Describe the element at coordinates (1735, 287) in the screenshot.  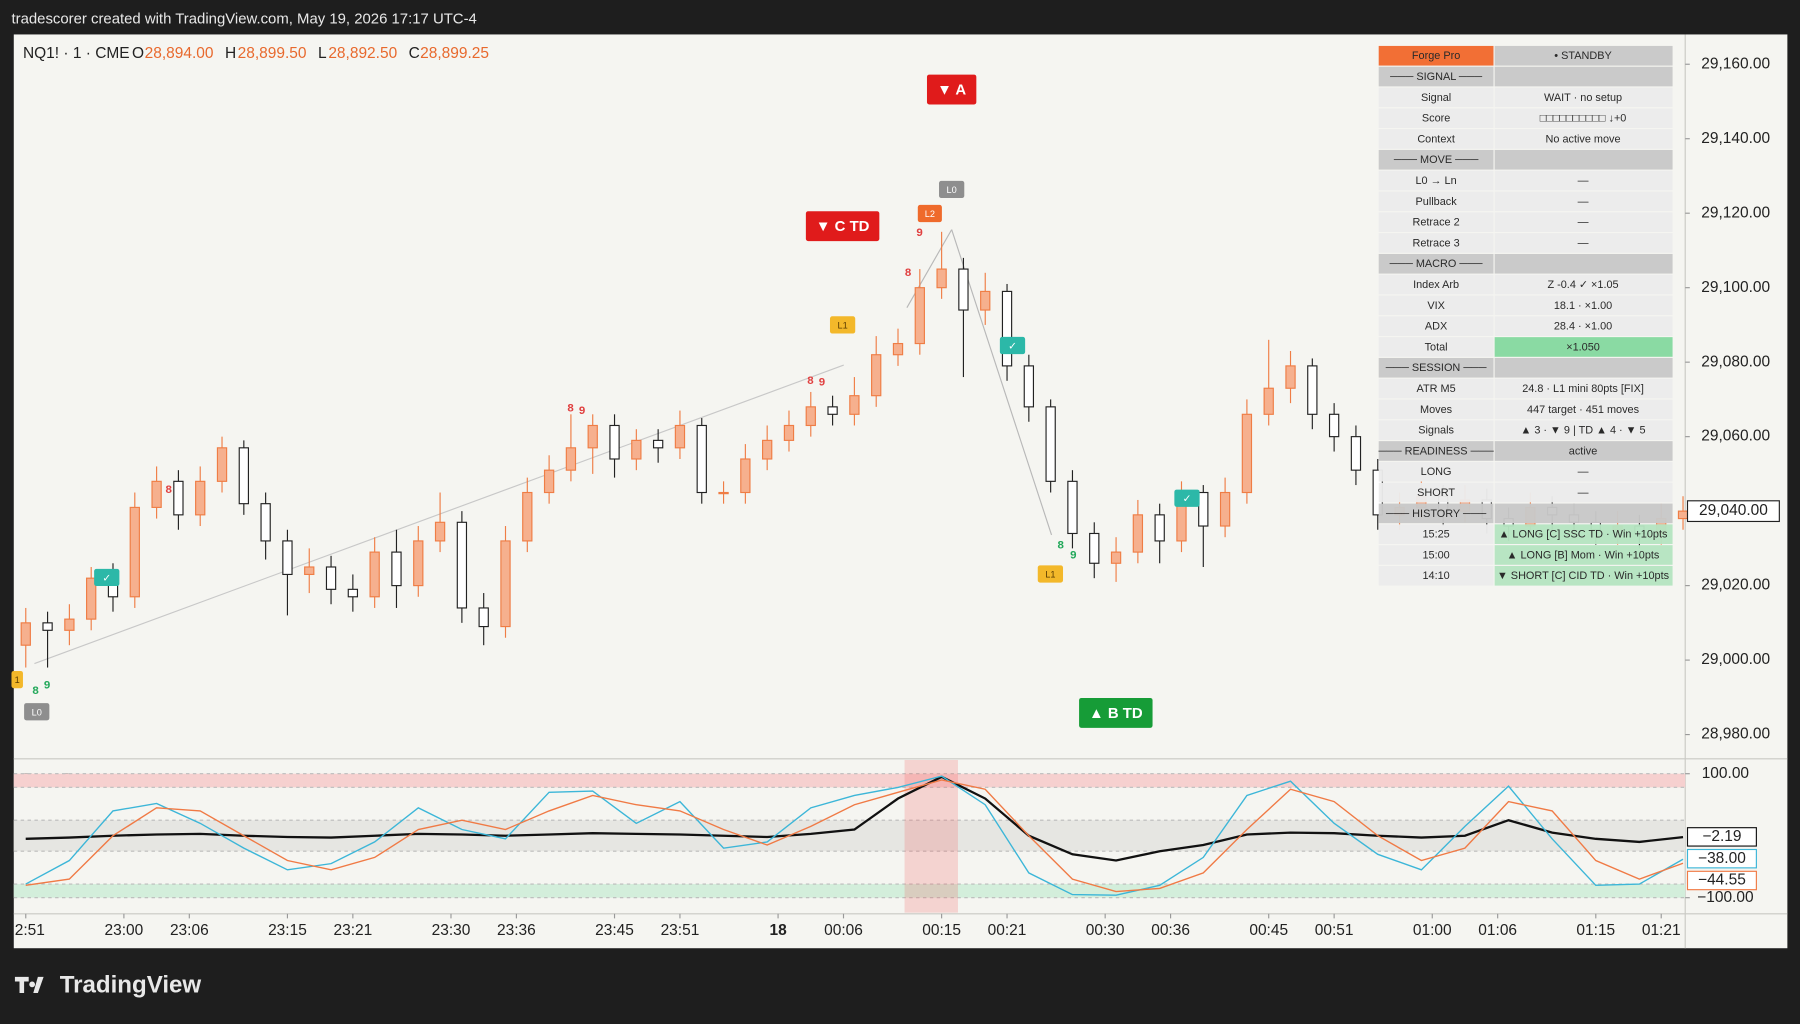
I see `y-tick-label: 29,100.00` at that location.